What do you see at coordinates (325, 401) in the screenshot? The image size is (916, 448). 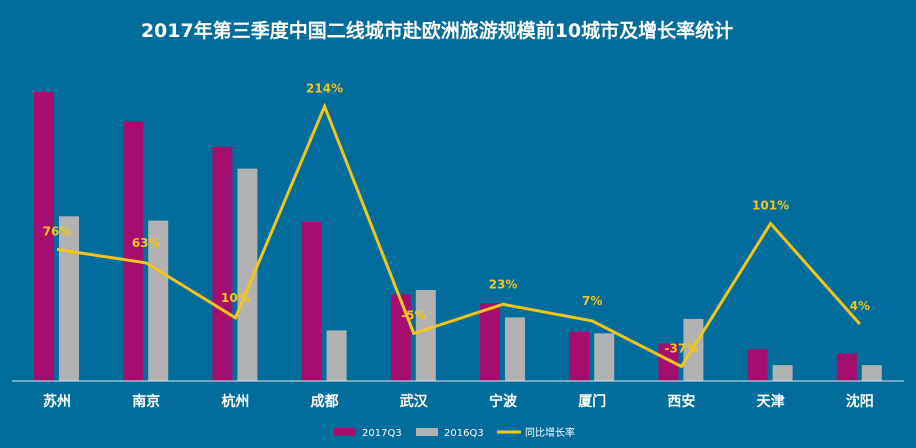 I see `category-label-3: 成都` at bounding box center [325, 401].